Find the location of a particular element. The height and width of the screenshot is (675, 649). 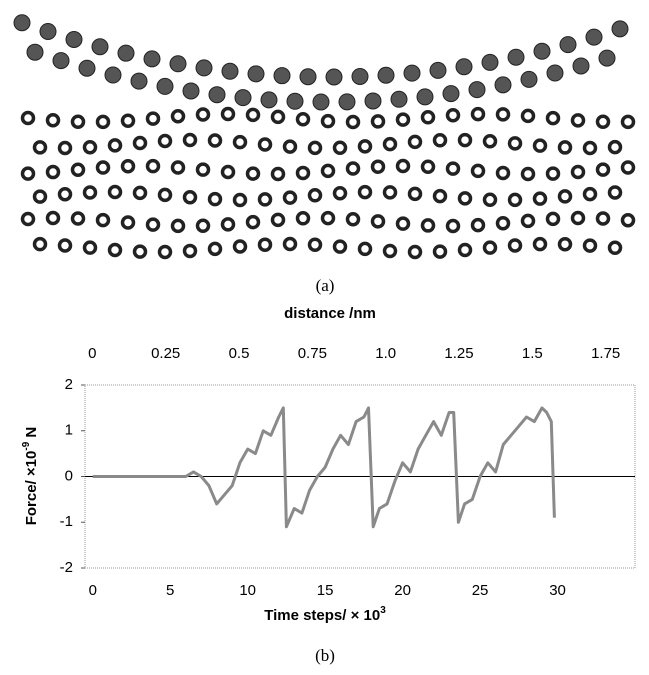

x-tick-label: 25 is located at coordinates (480, 590).